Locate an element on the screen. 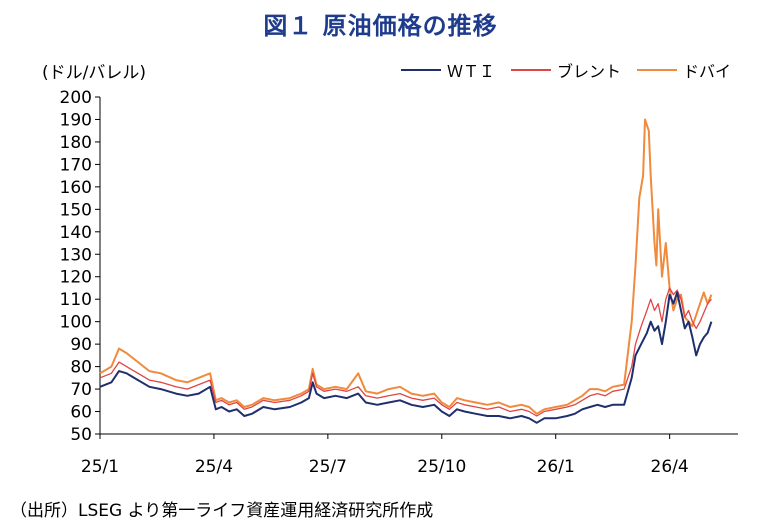  source-note: （出所）LSEG より第一ライフ資産運用経済研究所作成 is located at coordinates (222, 511).